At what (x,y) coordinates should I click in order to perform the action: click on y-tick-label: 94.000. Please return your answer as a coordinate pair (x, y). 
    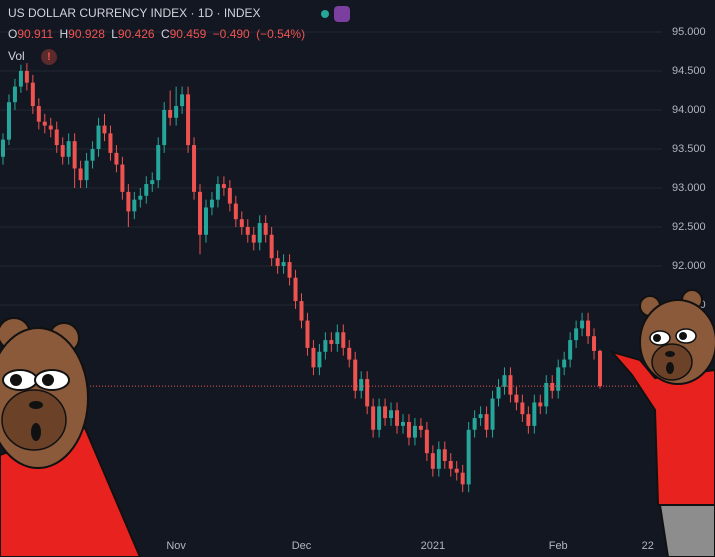
    Looking at the image, I should click on (689, 110).